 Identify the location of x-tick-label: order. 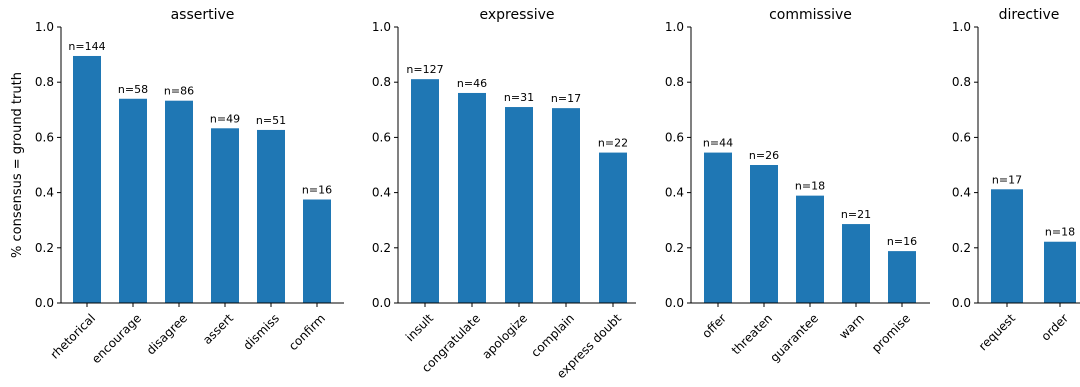
(1055, 327).